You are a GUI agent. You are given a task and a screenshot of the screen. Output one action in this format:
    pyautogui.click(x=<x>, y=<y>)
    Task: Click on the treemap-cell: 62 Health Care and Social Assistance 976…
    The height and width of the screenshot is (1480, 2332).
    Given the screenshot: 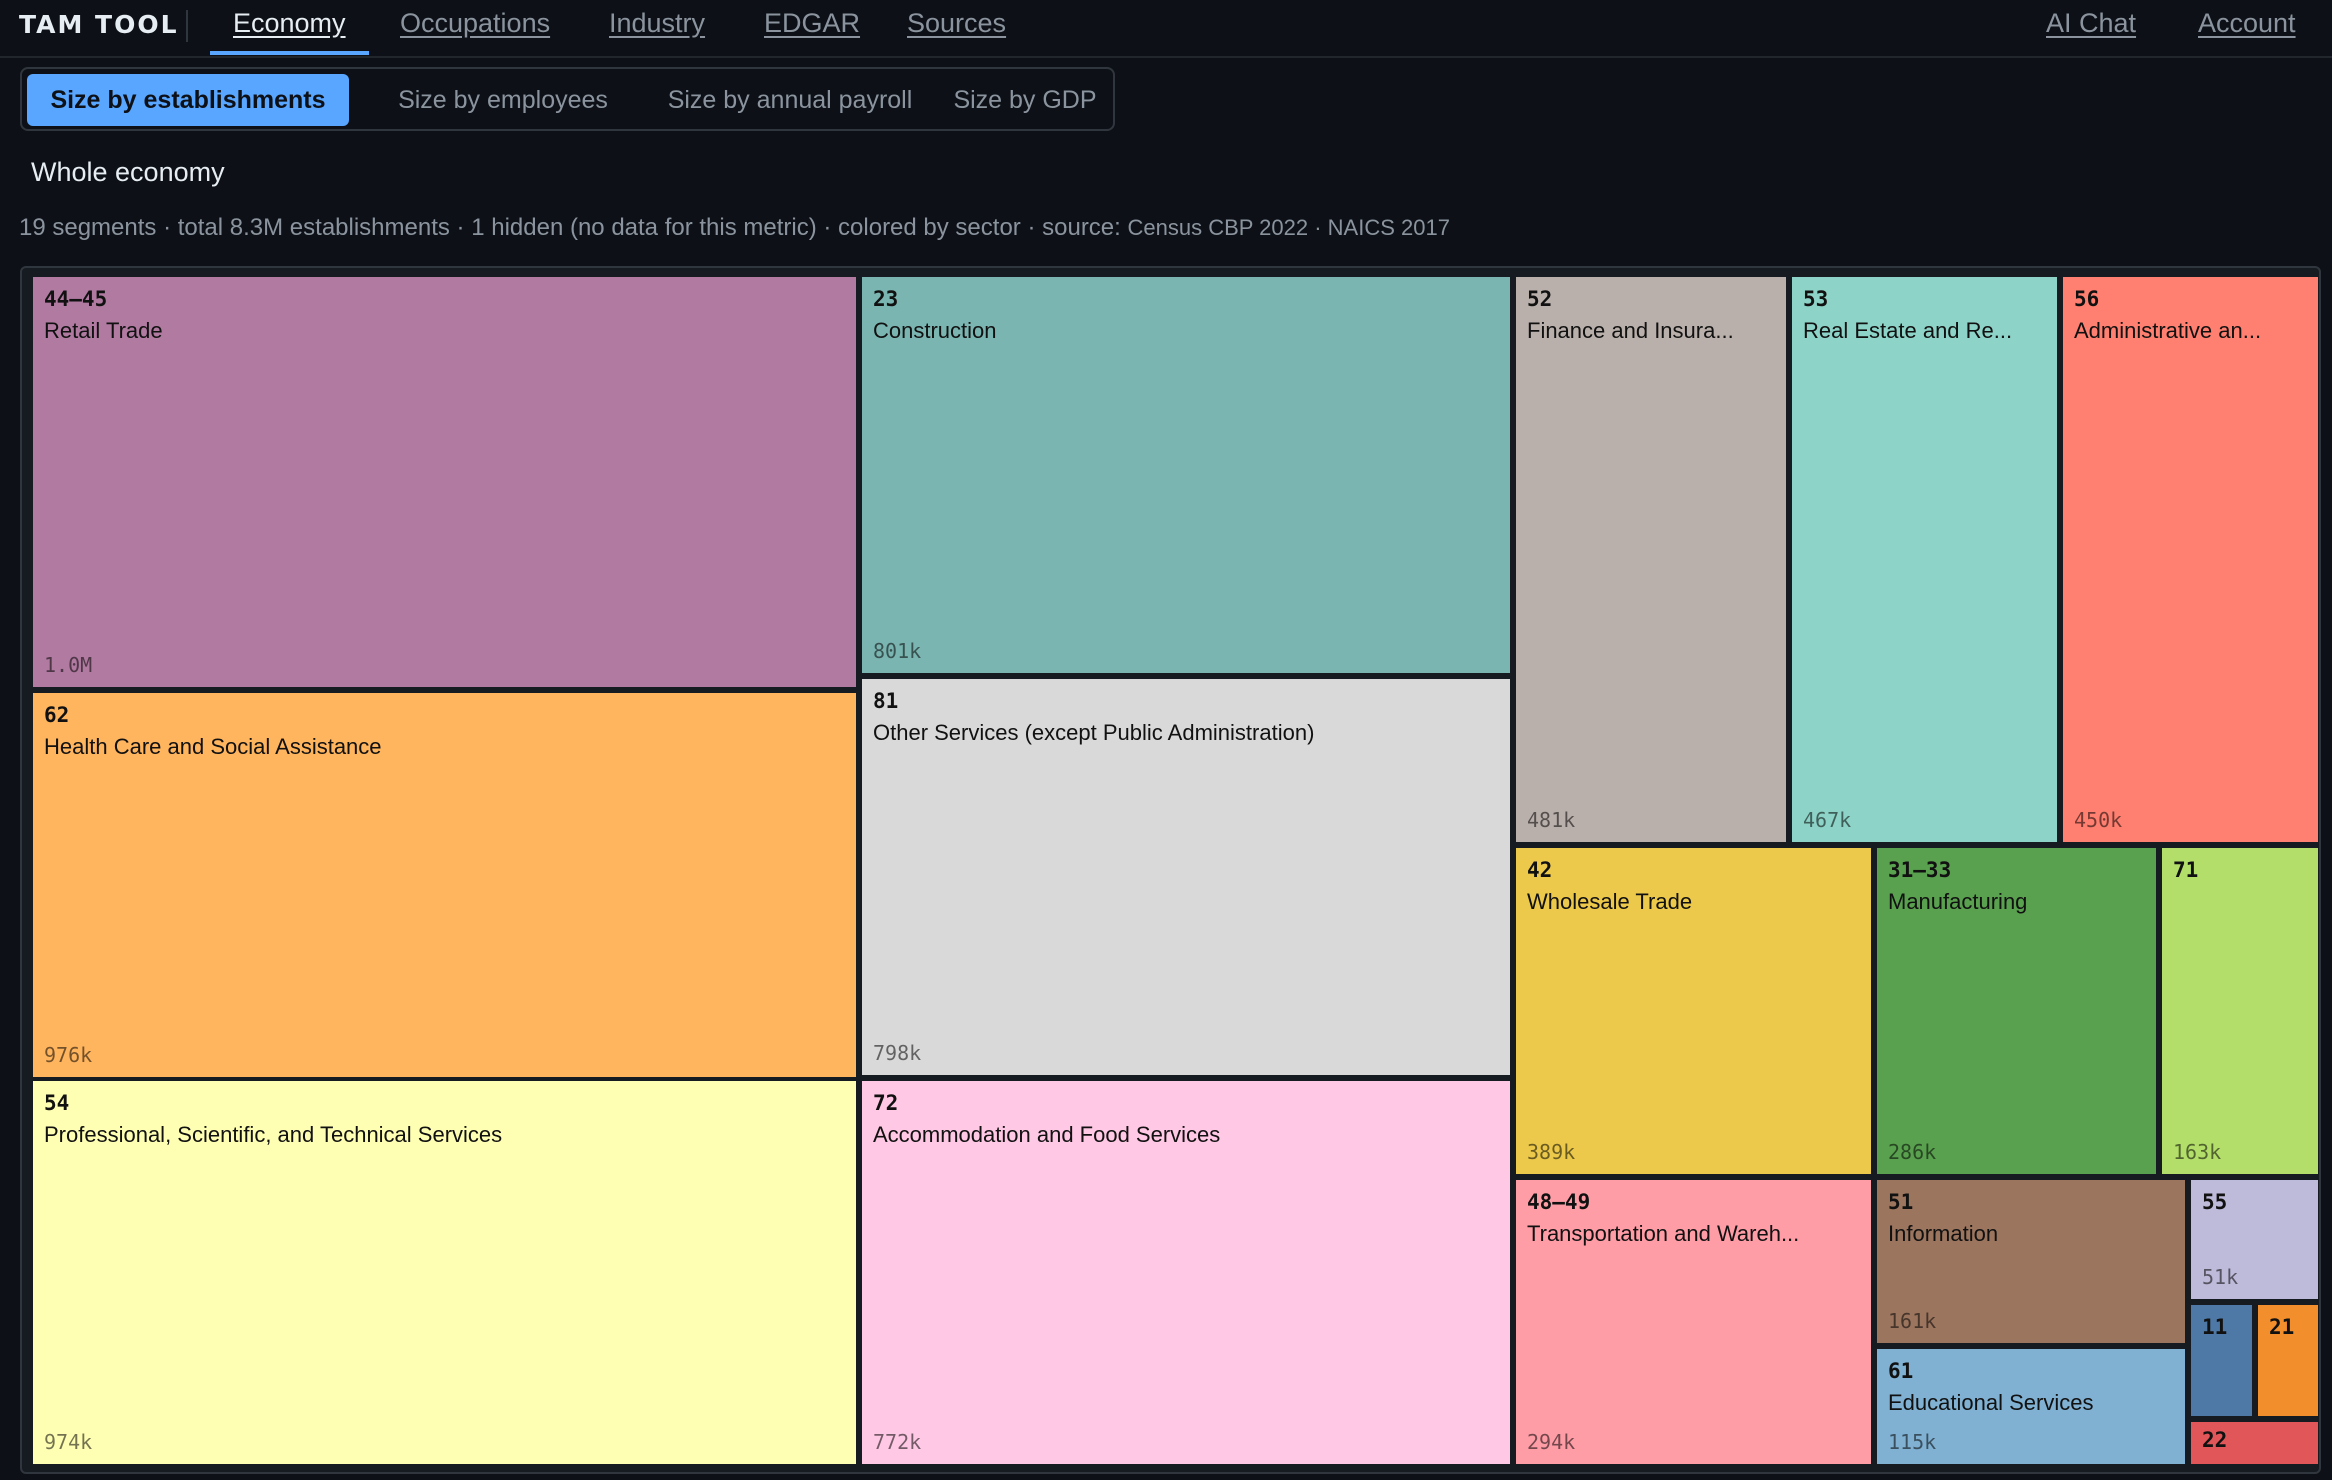 What is the action you would take?
    pyautogui.click(x=444, y=885)
    